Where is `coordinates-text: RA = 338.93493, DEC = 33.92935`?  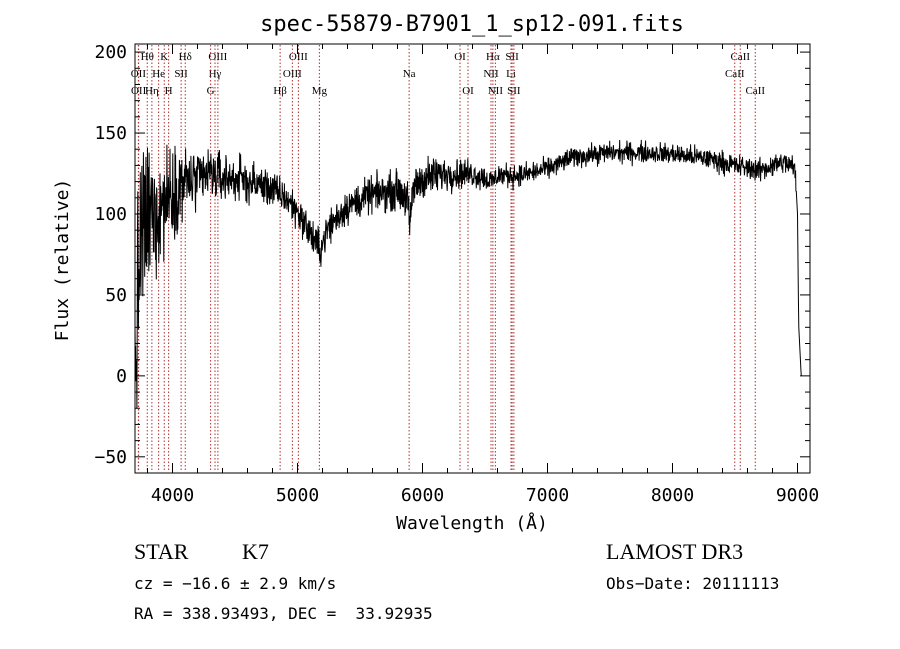
coordinates-text: RA = 338.93493, DEC = 33.92935 is located at coordinates (283, 613).